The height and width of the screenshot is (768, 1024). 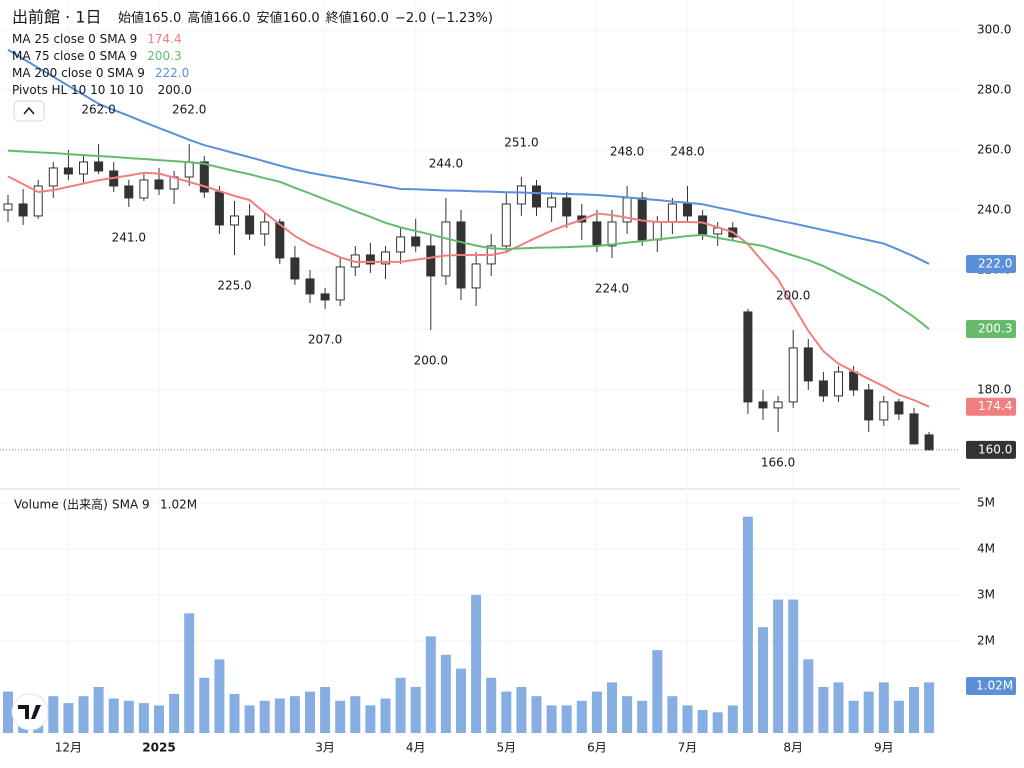 What do you see at coordinates (995, 329) in the screenshot?
I see `price-label: 200.3` at bounding box center [995, 329].